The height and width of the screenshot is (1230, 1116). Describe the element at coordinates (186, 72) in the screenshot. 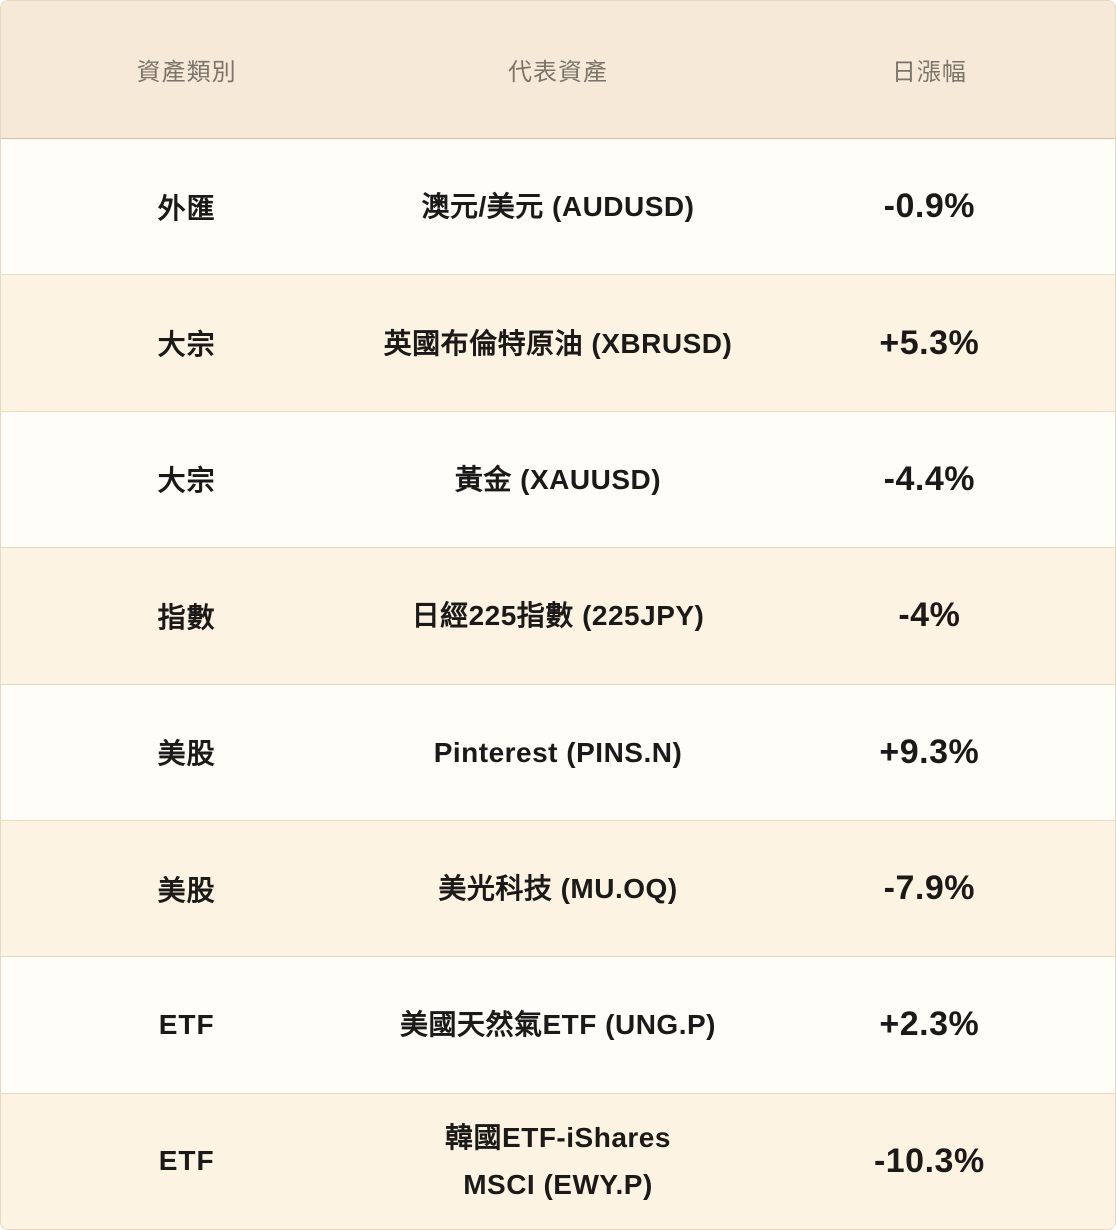

I see `column-header-category: 資產類別` at that location.